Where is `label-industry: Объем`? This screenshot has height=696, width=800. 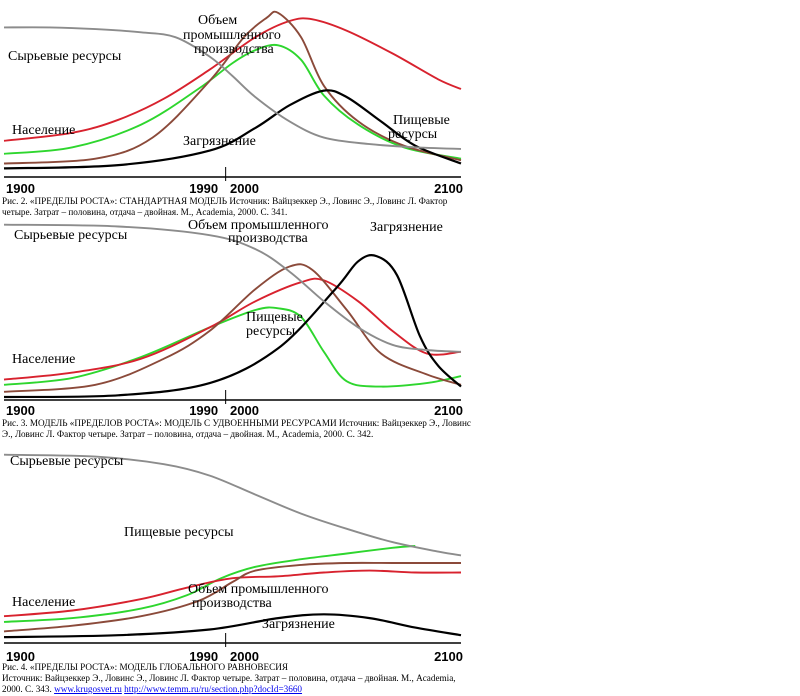 label-industry: Объем is located at coordinates (217, 20).